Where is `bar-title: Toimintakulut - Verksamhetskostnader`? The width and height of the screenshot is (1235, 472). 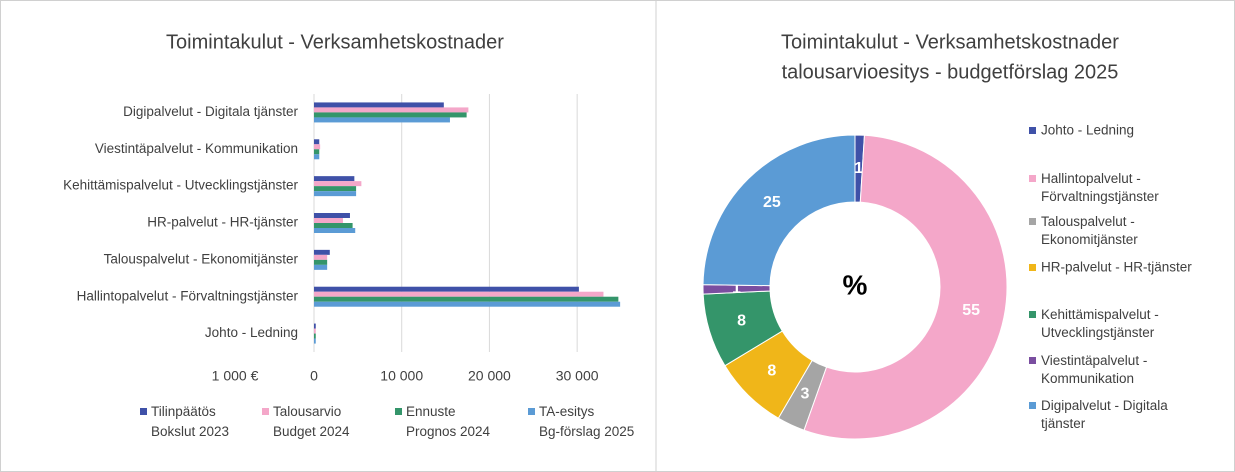
bar-title: Toimintakulut - Verksamhetskostnader is located at coordinates (335, 42).